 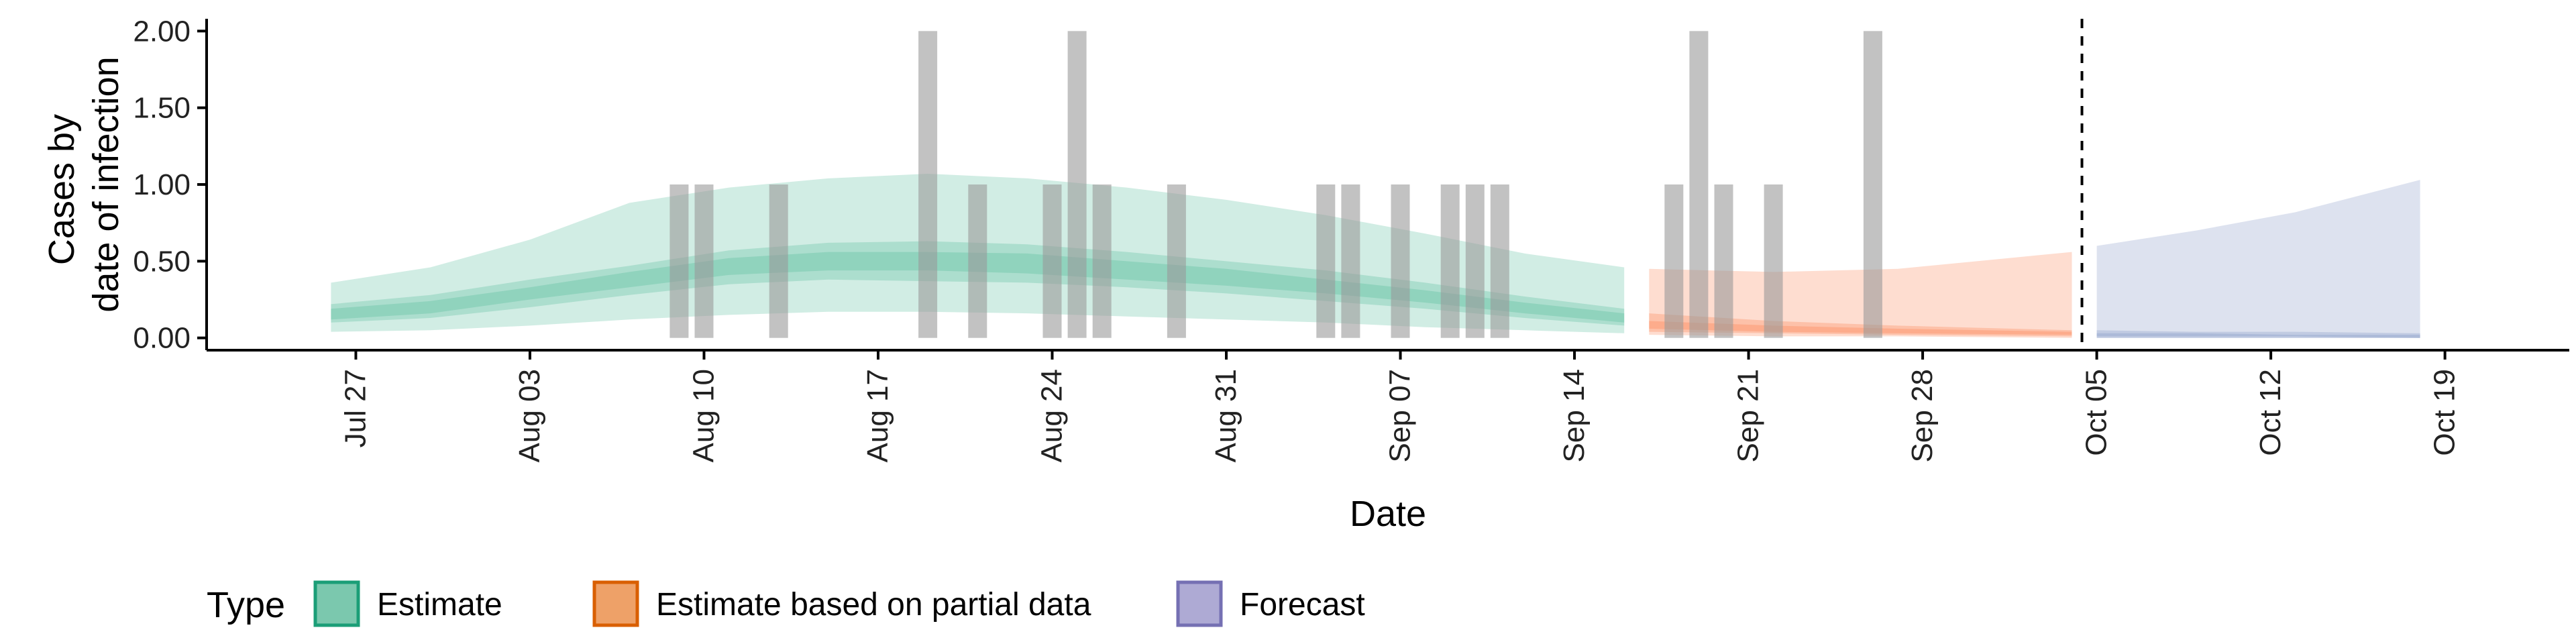 I want to click on y-axis-ticks: 0.00 0.50 1.00 1.50 2.00, so click(x=170, y=185).